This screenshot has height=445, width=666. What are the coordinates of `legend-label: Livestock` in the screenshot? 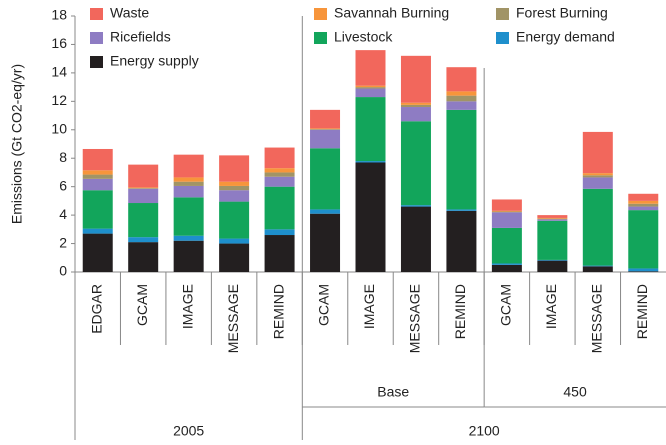 It's located at (363, 37).